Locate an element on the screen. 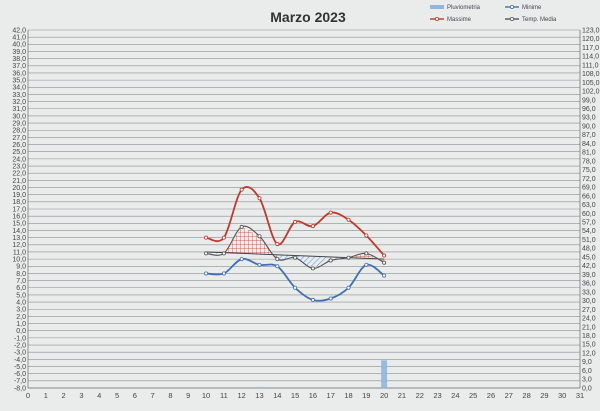 The height and width of the screenshot is (411, 600). y-tick-right: 81,0 is located at coordinates (589, 153).